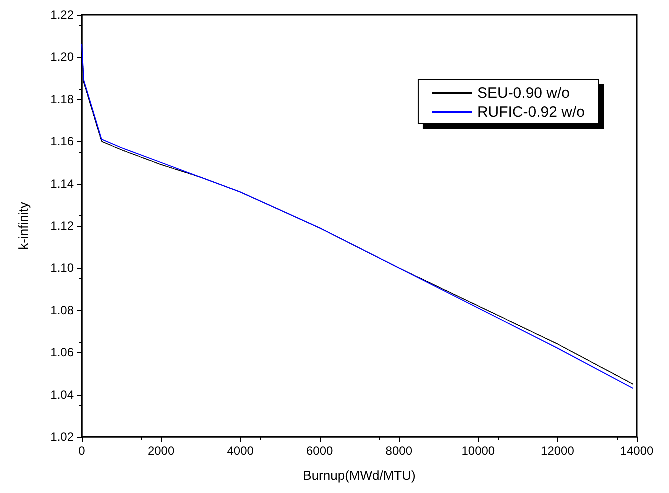 The height and width of the screenshot is (493, 669). Describe the element at coordinates (558, 451) in the screenshot. I see `x-tick-label: 12000` at that location.